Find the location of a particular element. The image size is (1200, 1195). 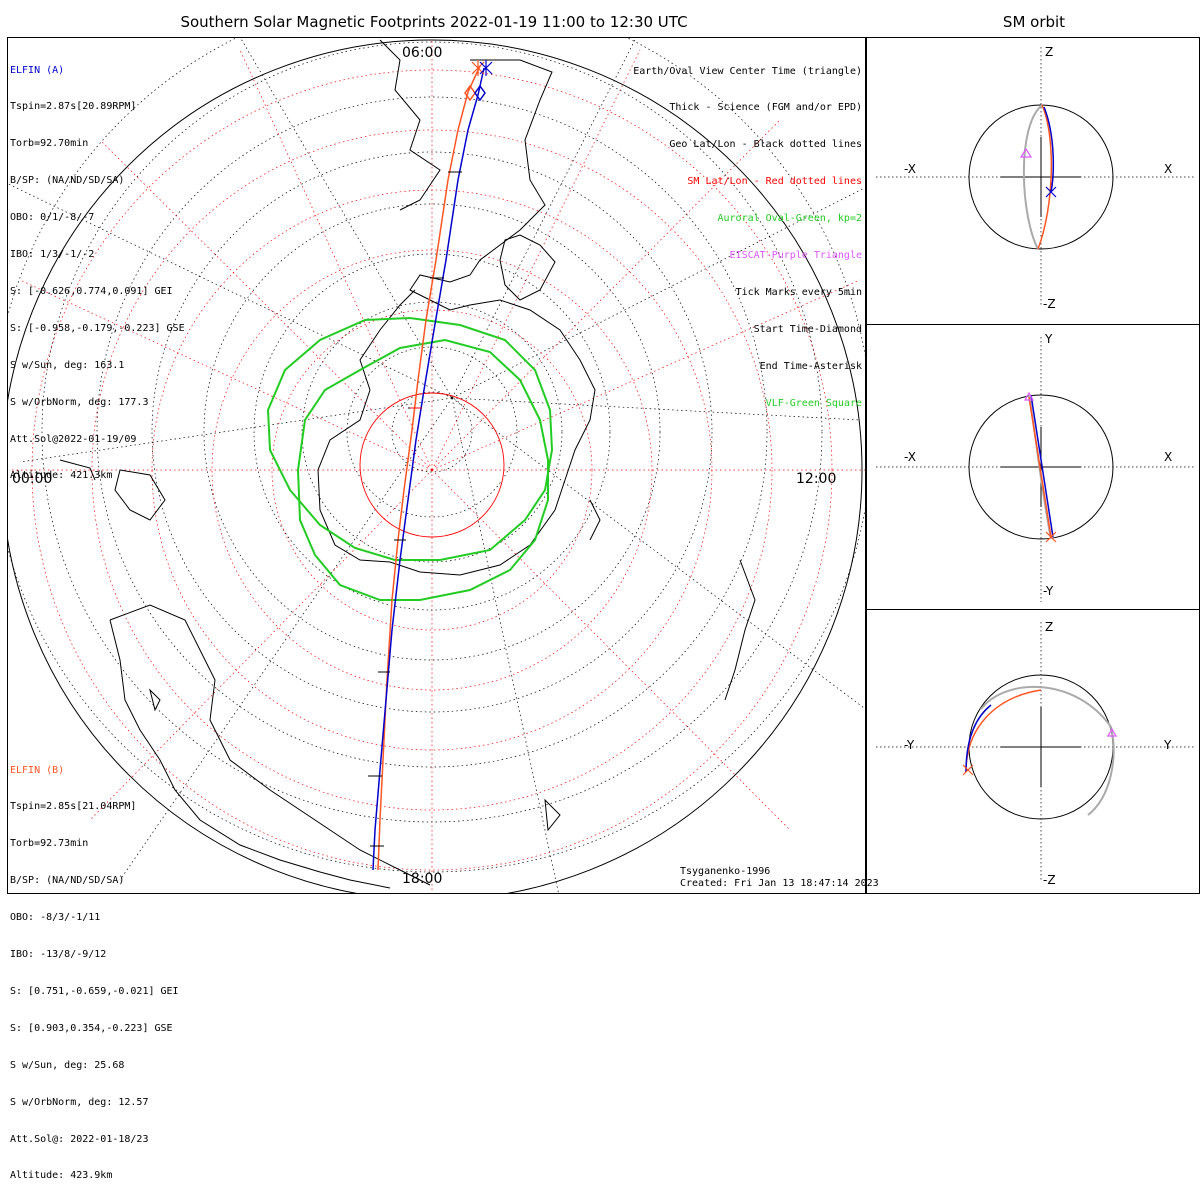

elfin-b-track is located at coordinates (429, 468).